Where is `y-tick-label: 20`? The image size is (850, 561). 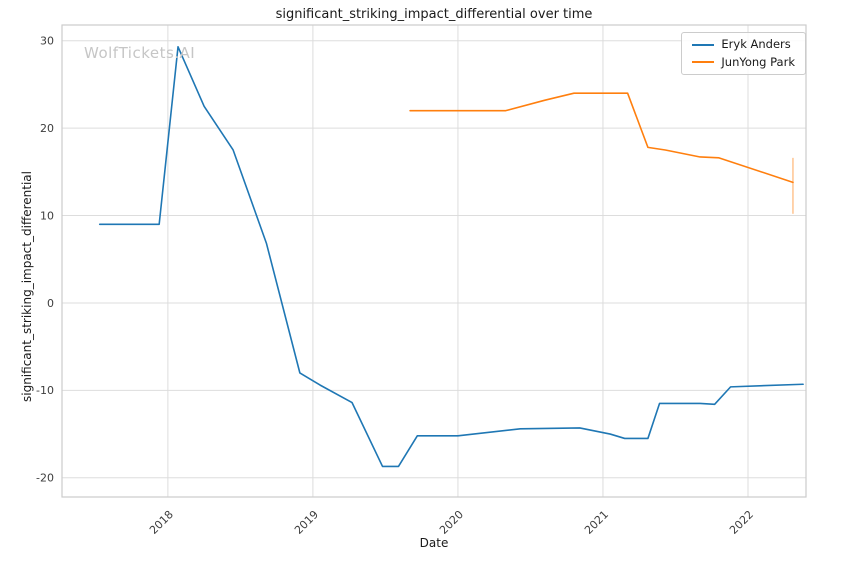
y-tick-label: 20 is located at coordinates (47, 128).